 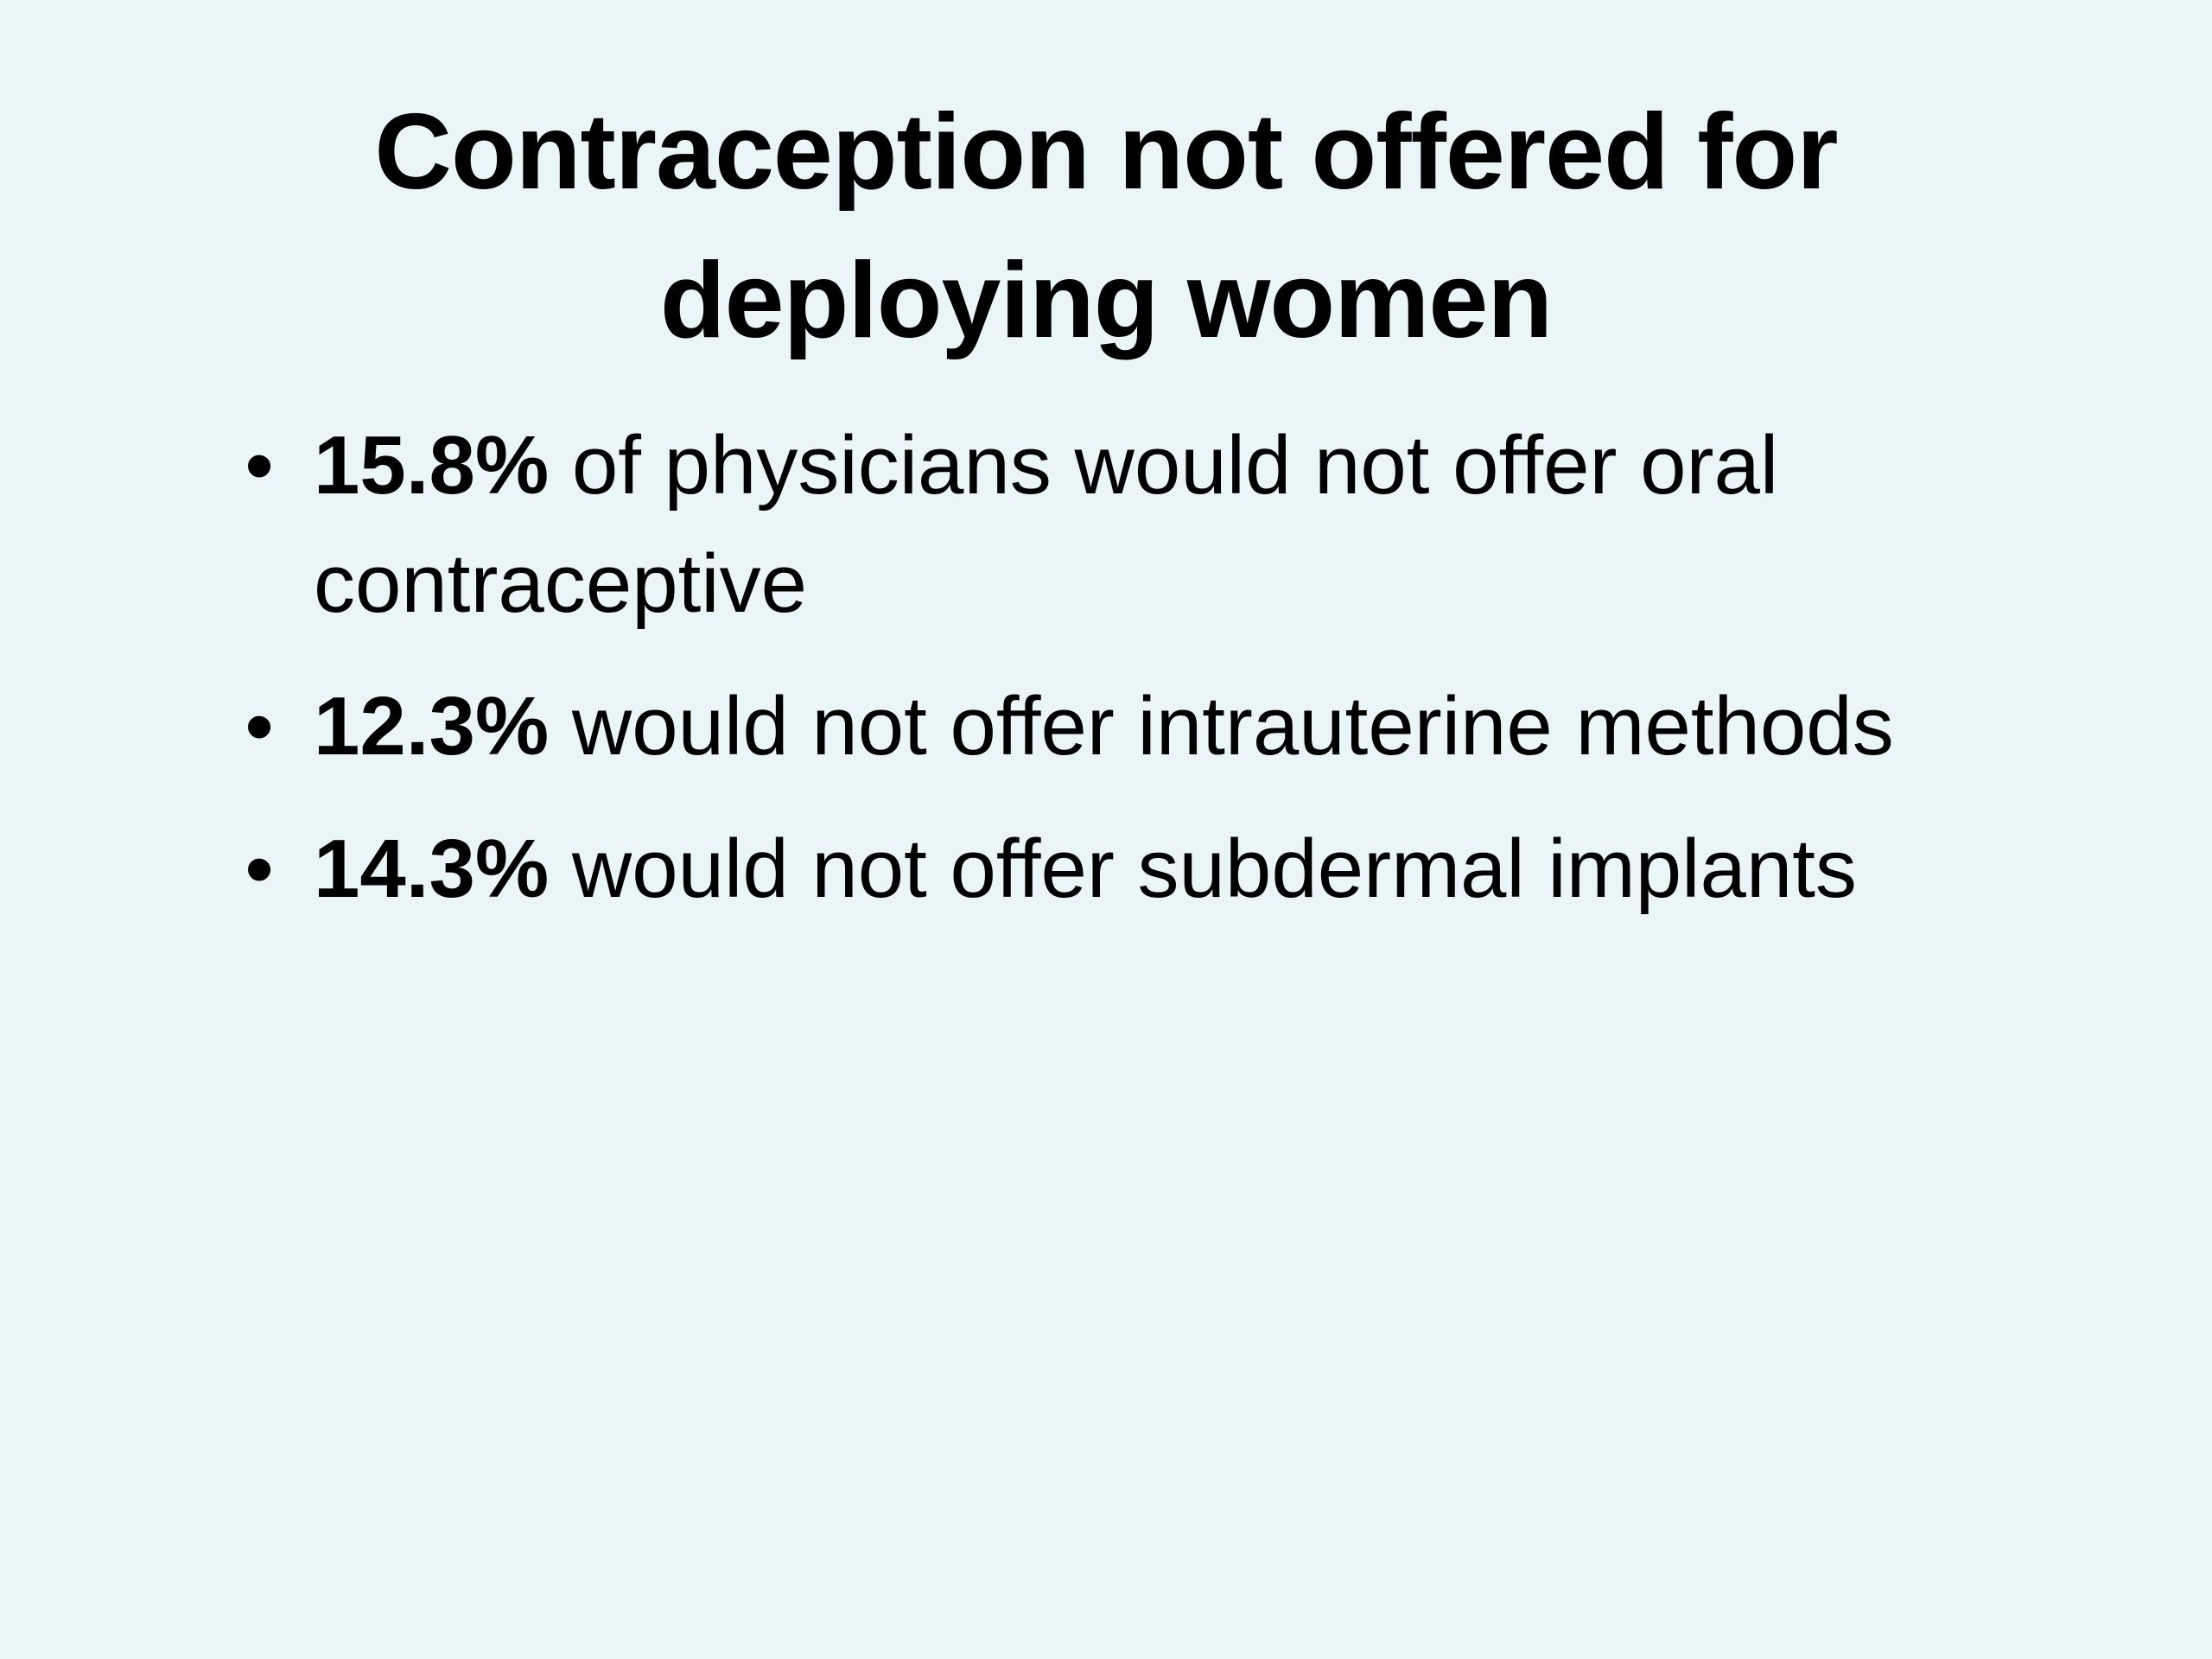 What do you see at coordinates (1221, 726) in the screenshot?
I see `bullet-text: would not offer intrauterine methods` at bounding box center [1221, 726].